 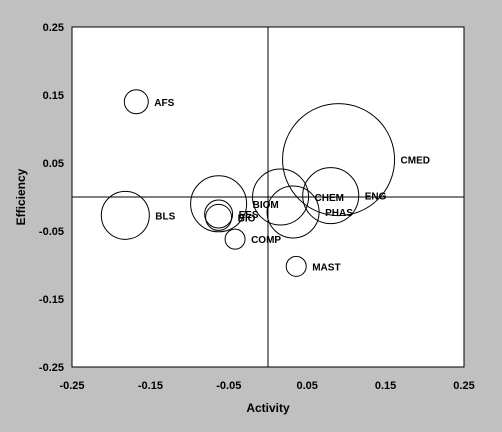 I want to click on x-tick-label: -0.25, so click(x=71, y=386).